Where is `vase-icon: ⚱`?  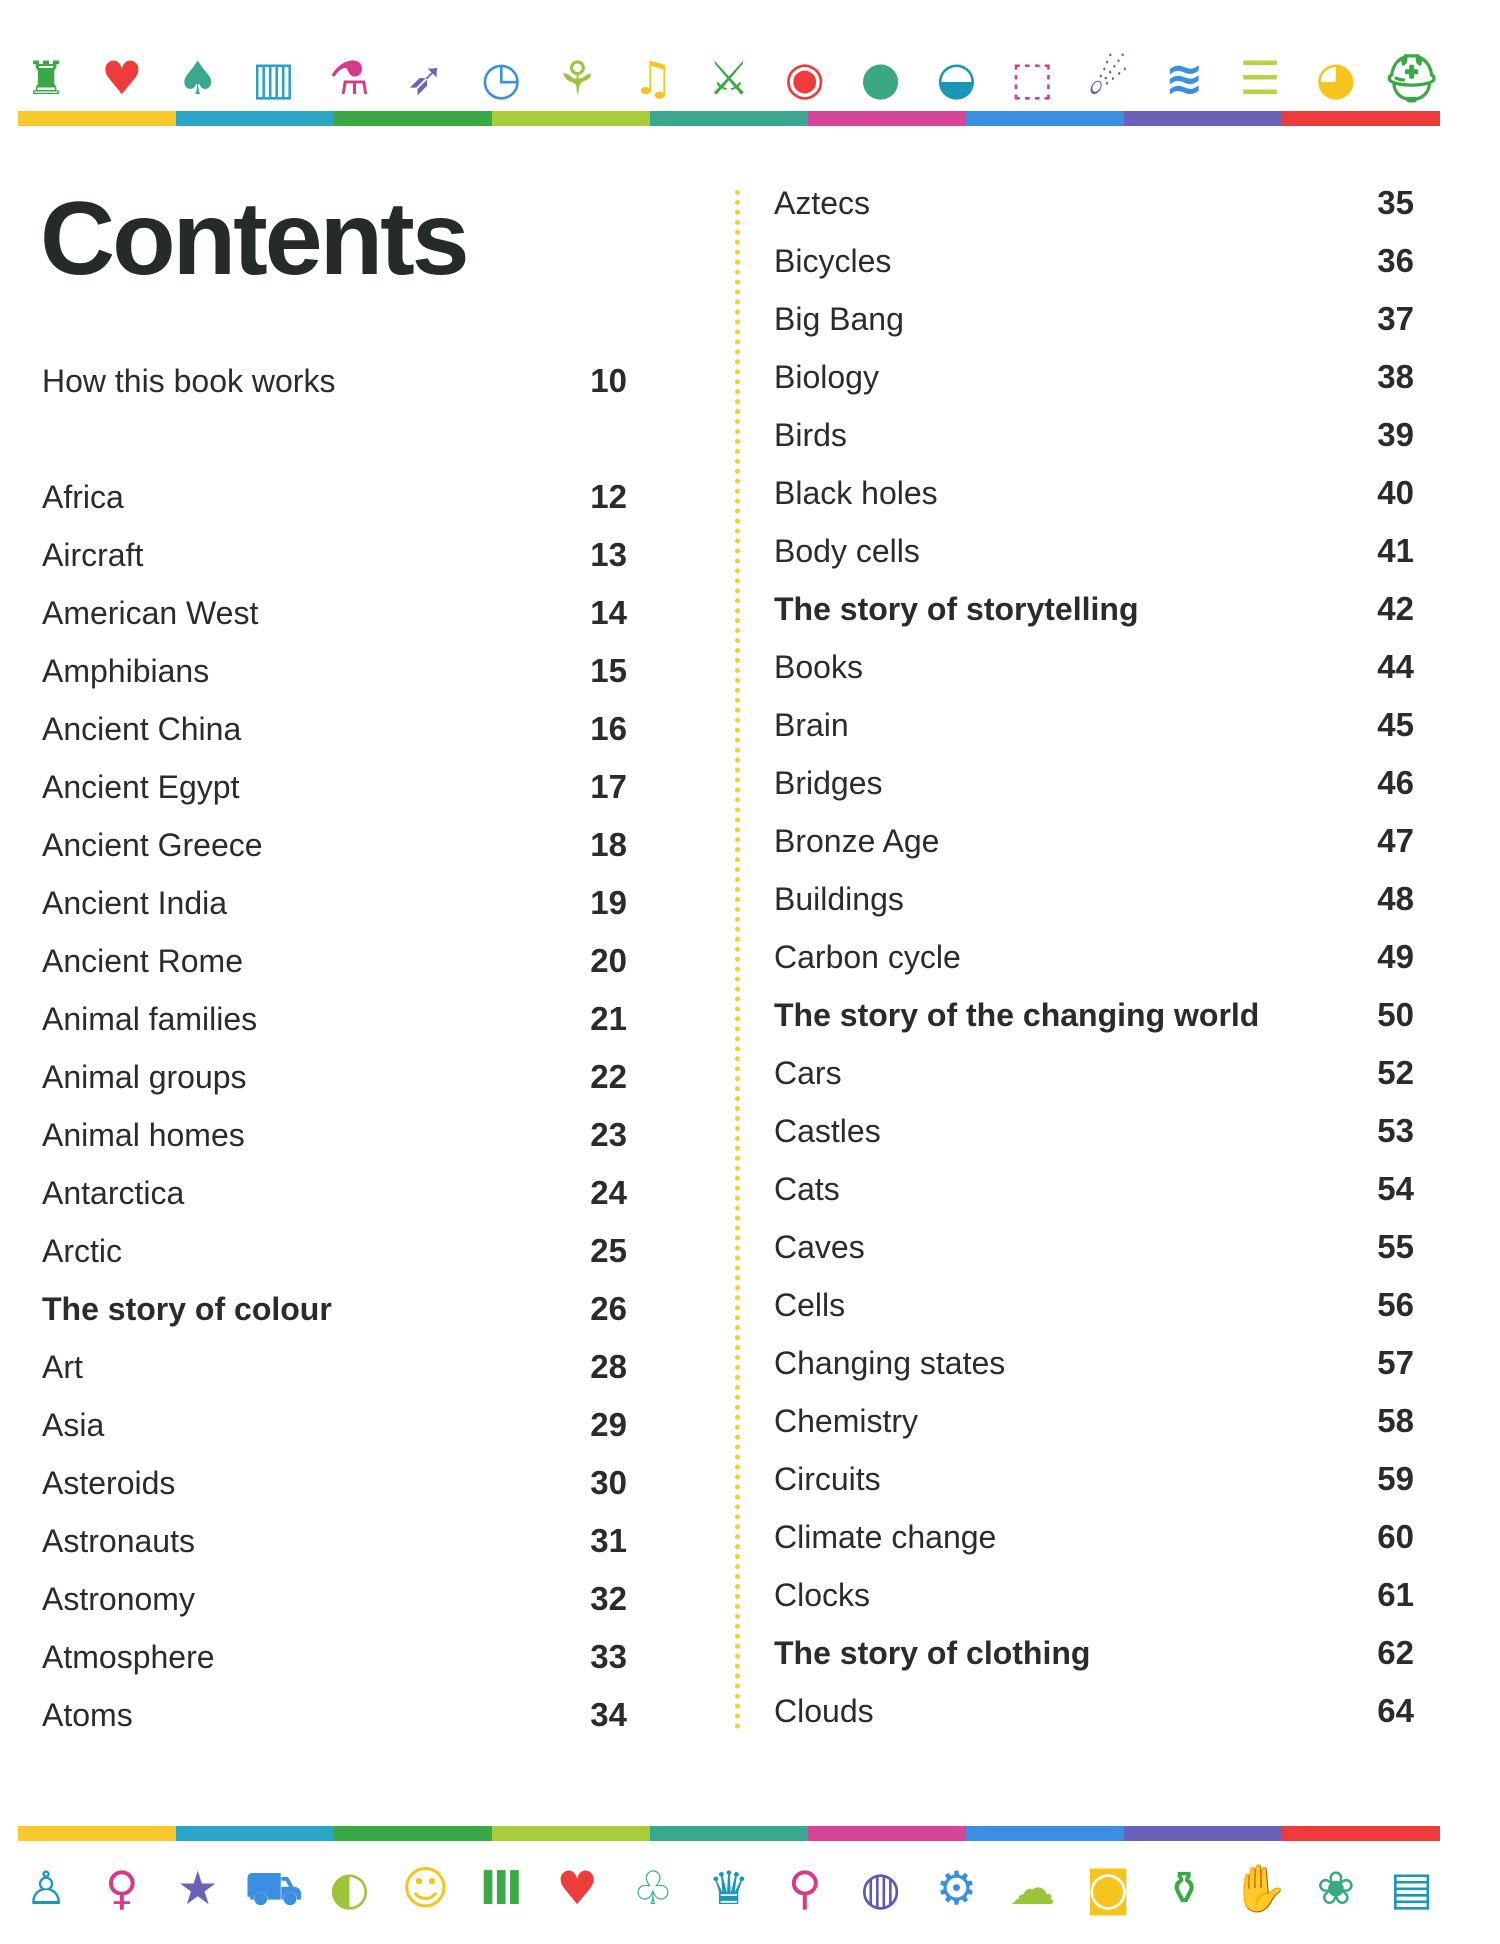 vase-icon: ⚱ is located at coordinates (1184, 1888).